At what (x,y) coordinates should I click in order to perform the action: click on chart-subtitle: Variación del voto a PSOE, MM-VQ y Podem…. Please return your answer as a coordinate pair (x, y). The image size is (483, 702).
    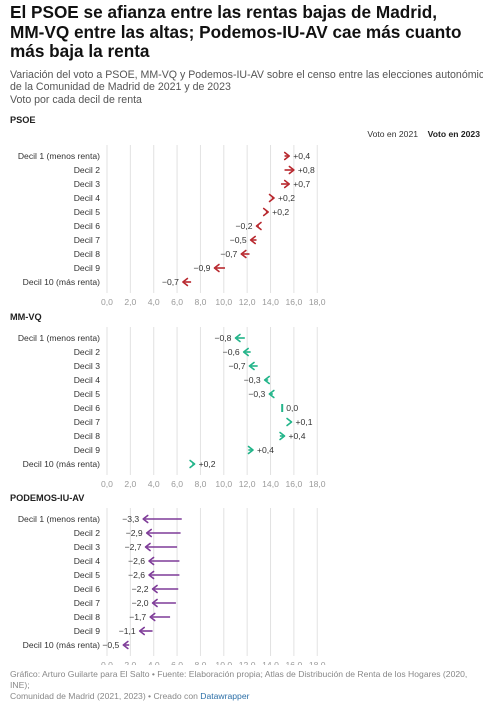
    Looking at the image, I should click on (246, 87).